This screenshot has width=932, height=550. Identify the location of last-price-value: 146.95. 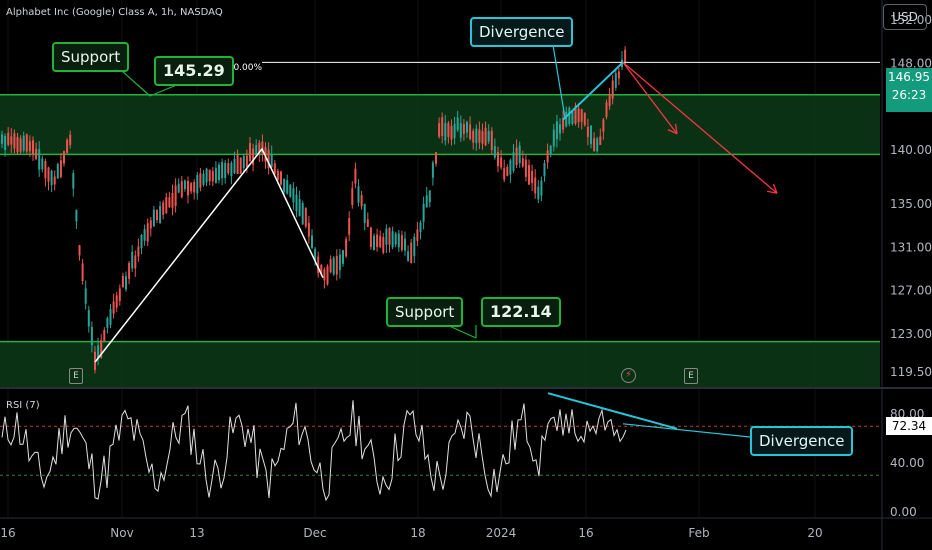
(909, 77).